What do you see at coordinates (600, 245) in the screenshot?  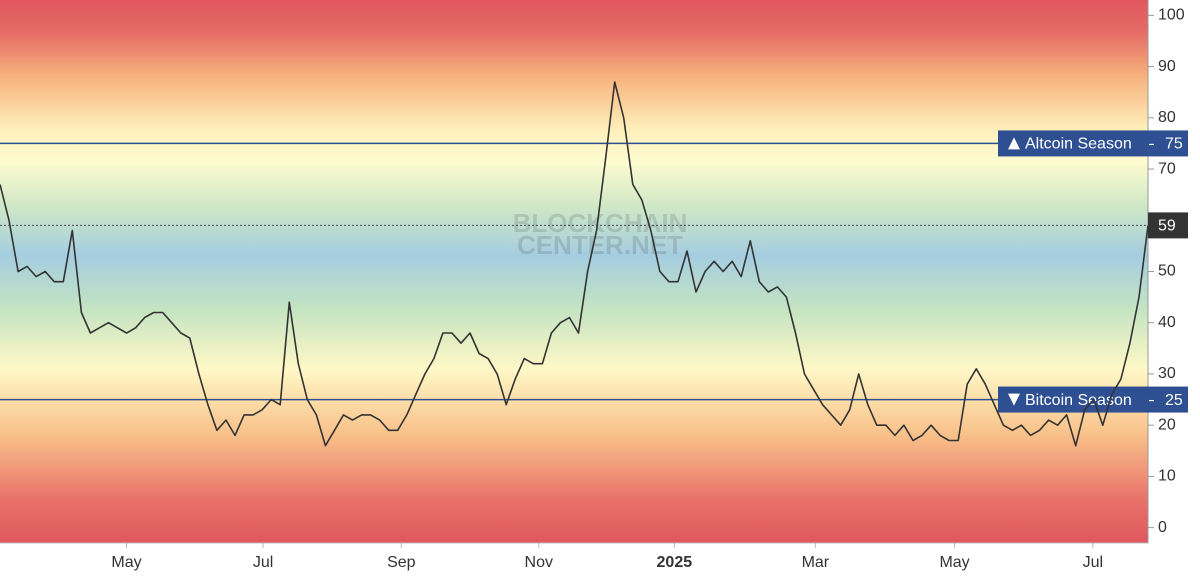 I see `watermark: CENTER.NET` at bounding box center [600, 245].